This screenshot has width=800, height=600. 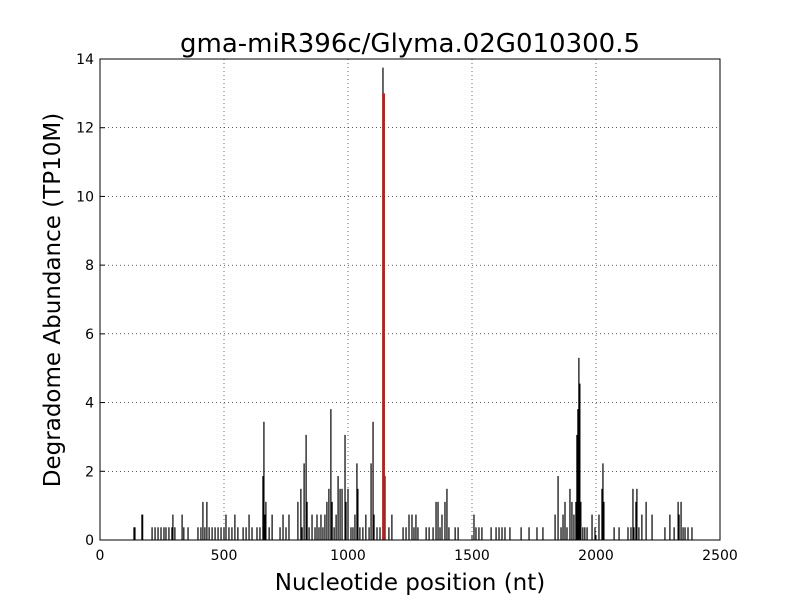 What do you see at coordinates (720, 556) in the screenshot?
I see `x-tick-label: 2500` at bounding box center [720, 556].